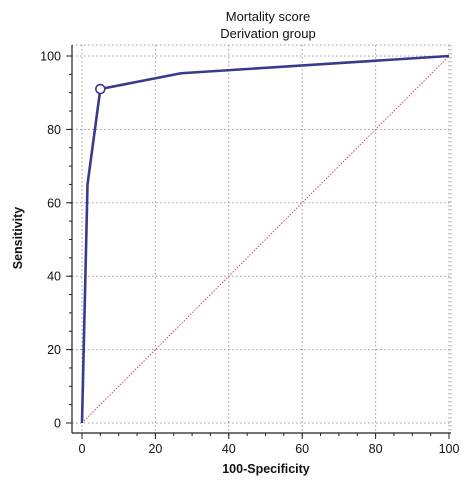 The image size is (461, 484). Describe the element at coordinates (449, 449) in the screenshot. I see `x-tick-label: 100` at that location.